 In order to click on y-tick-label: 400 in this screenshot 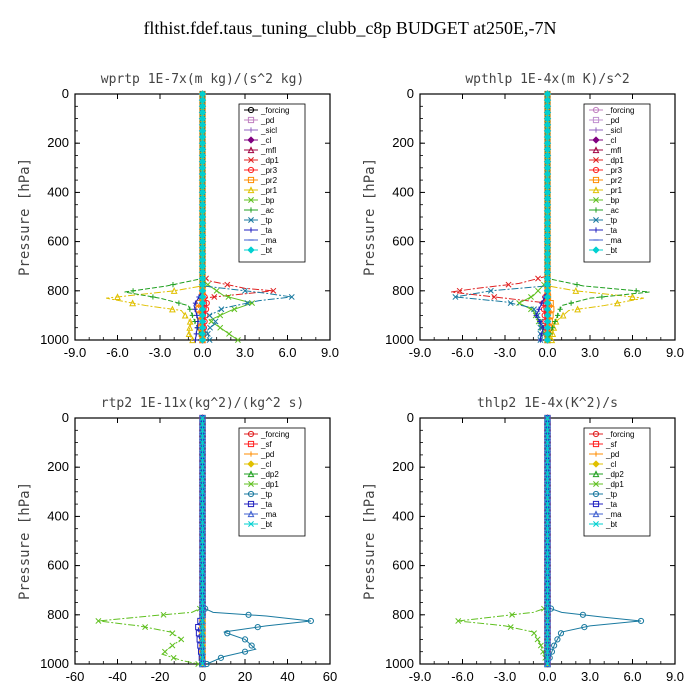, I will do `click(58, 191)`.